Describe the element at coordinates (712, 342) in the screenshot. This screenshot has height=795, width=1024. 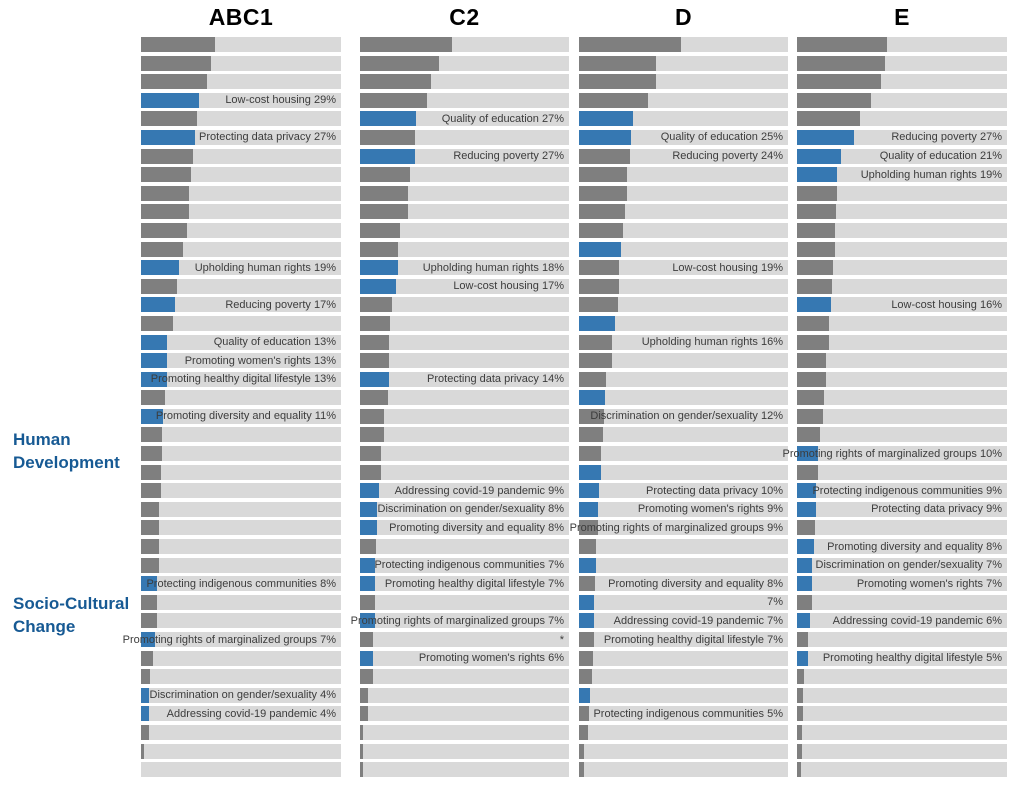
I see `bar-label: Upholding human rights 16%` at that location.